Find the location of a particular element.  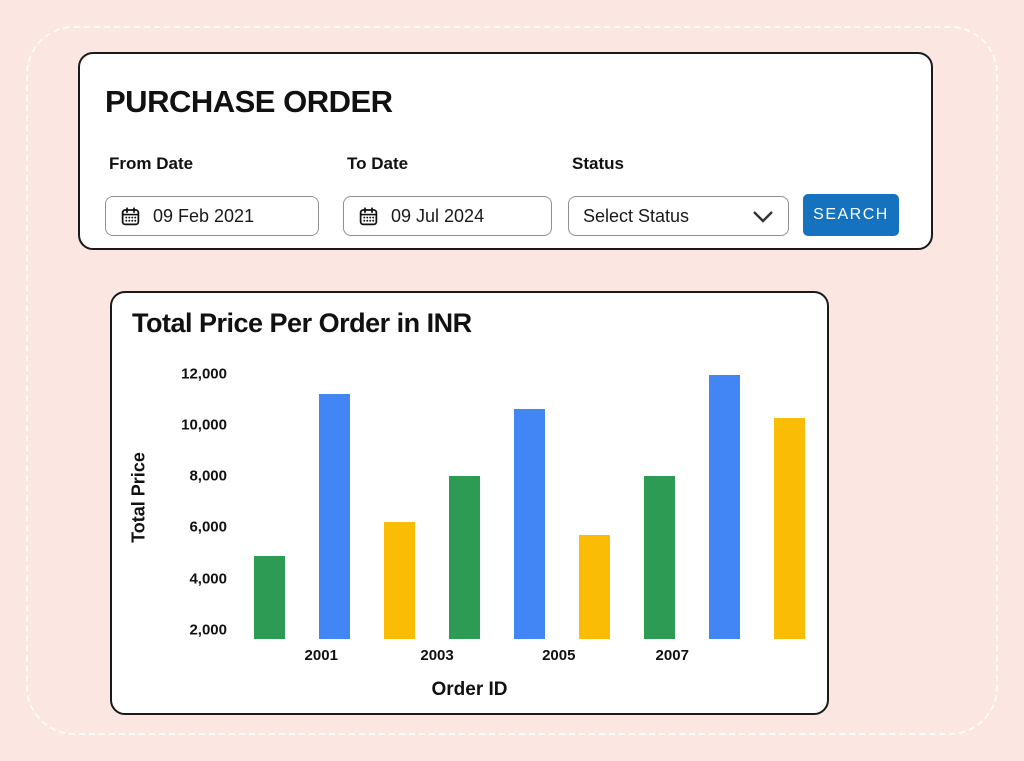

purchase-order-form: From Date is located at coordinates (507, 195).